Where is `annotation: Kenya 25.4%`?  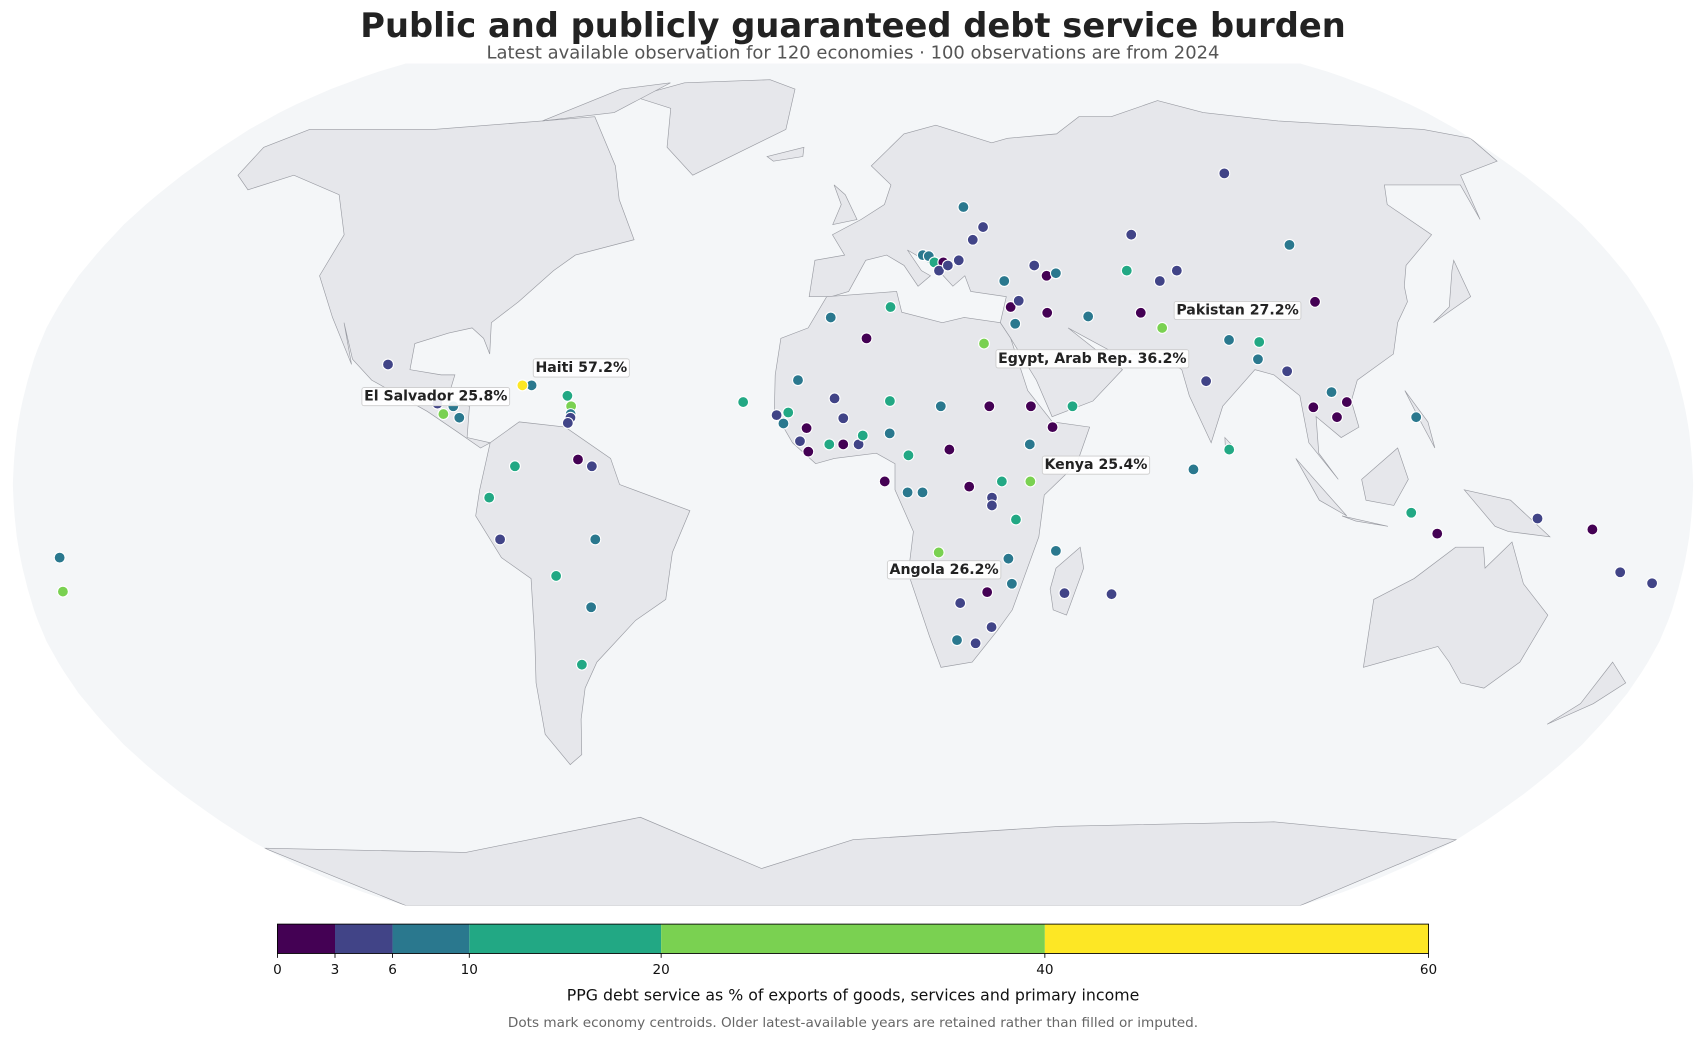 annotation: Kenya 25.4% is located at coordinates (1096, 465).